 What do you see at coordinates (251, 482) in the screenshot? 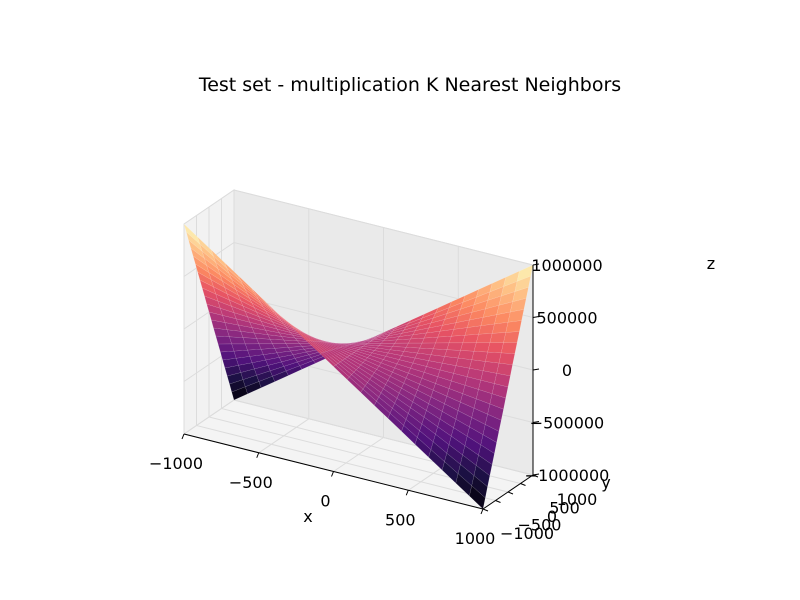
I see `x-tick-label-1: −500` at bounding box center [251, 482].